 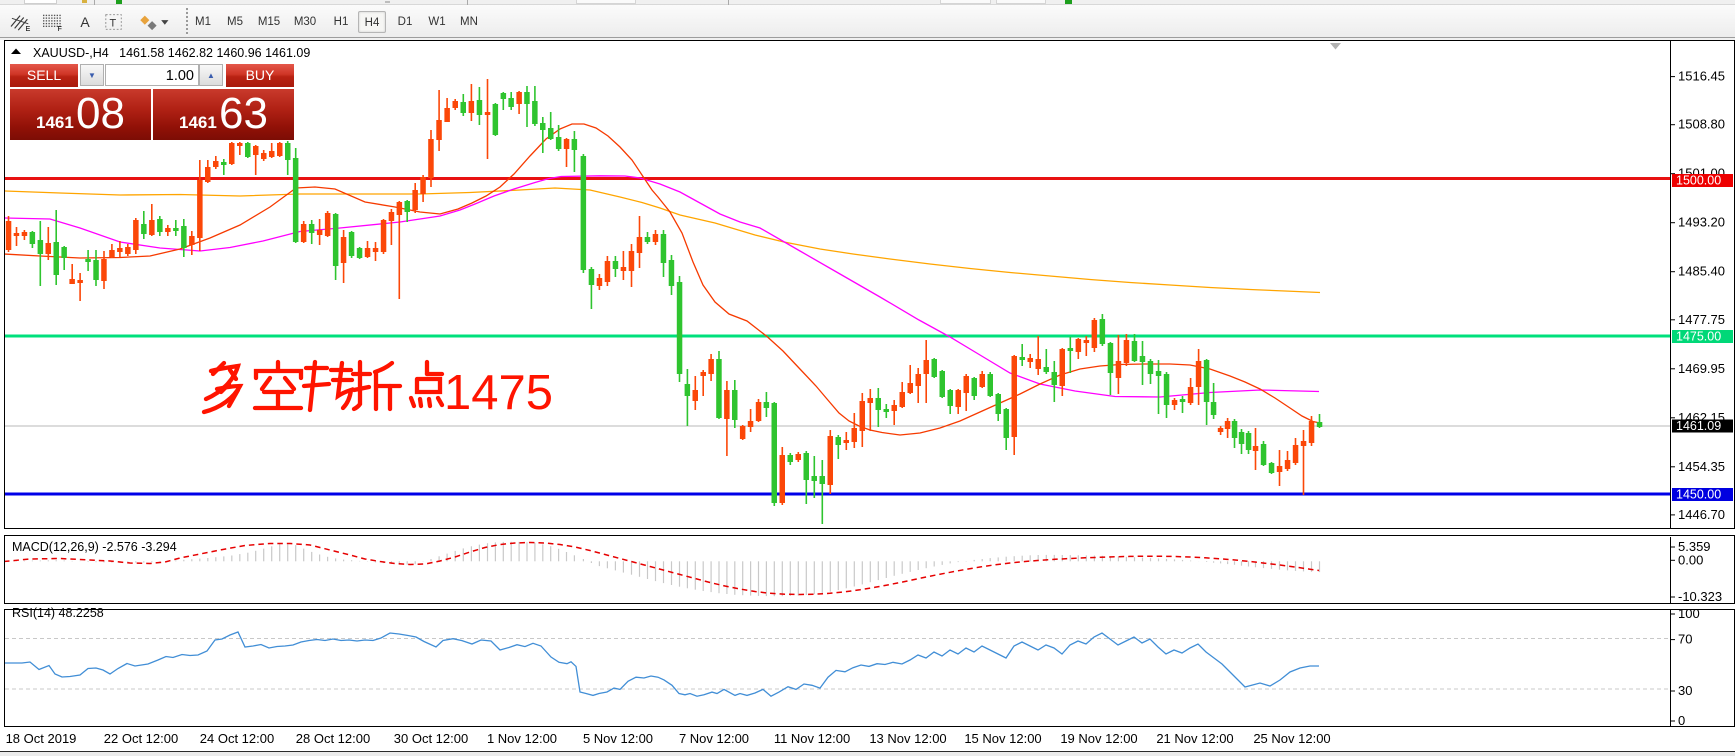 I want to click on svg-text: 1446.70, so click(x=1701, y=514).